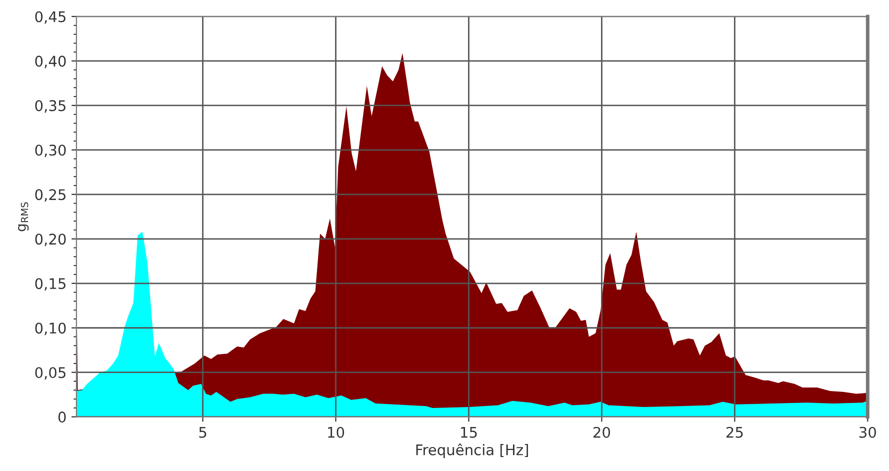 The height and width of the screenshot is (471, 889). I want to click on y-tick-label: 0,35, so click(50, 106).